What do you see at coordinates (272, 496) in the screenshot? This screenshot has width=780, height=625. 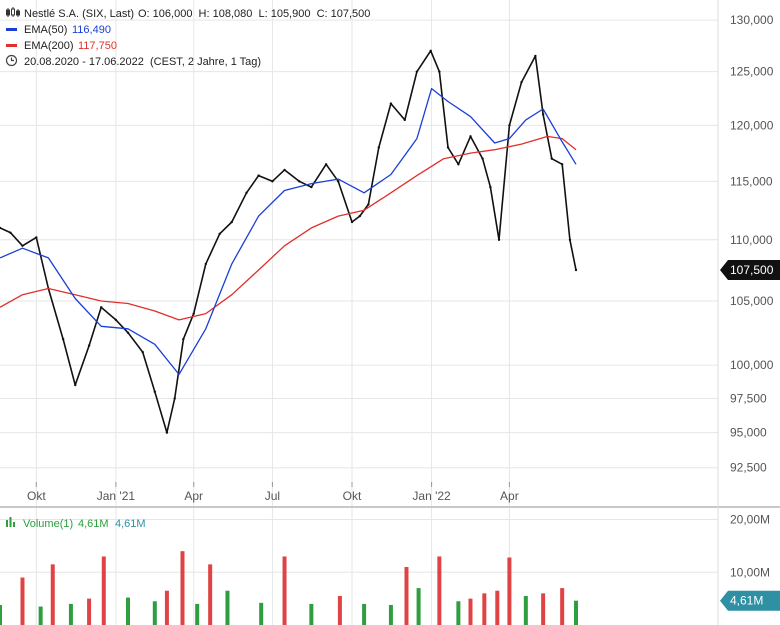 I see `x-tick-label: Jul` at bounding box center [272, 496].